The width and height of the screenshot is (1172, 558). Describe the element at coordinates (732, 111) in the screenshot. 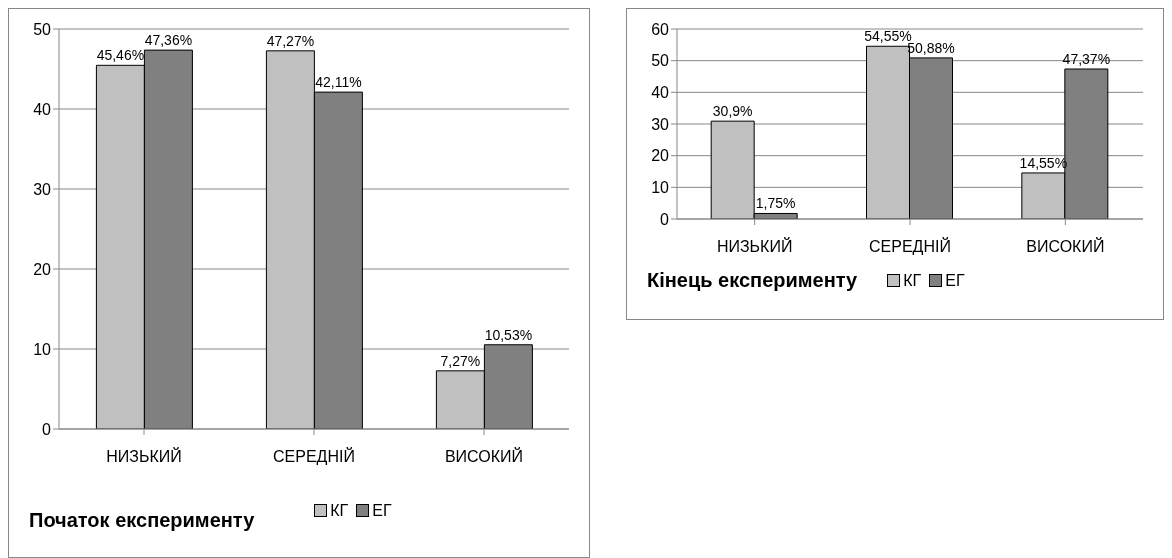

I see `data-label: 30,9%` at that location.